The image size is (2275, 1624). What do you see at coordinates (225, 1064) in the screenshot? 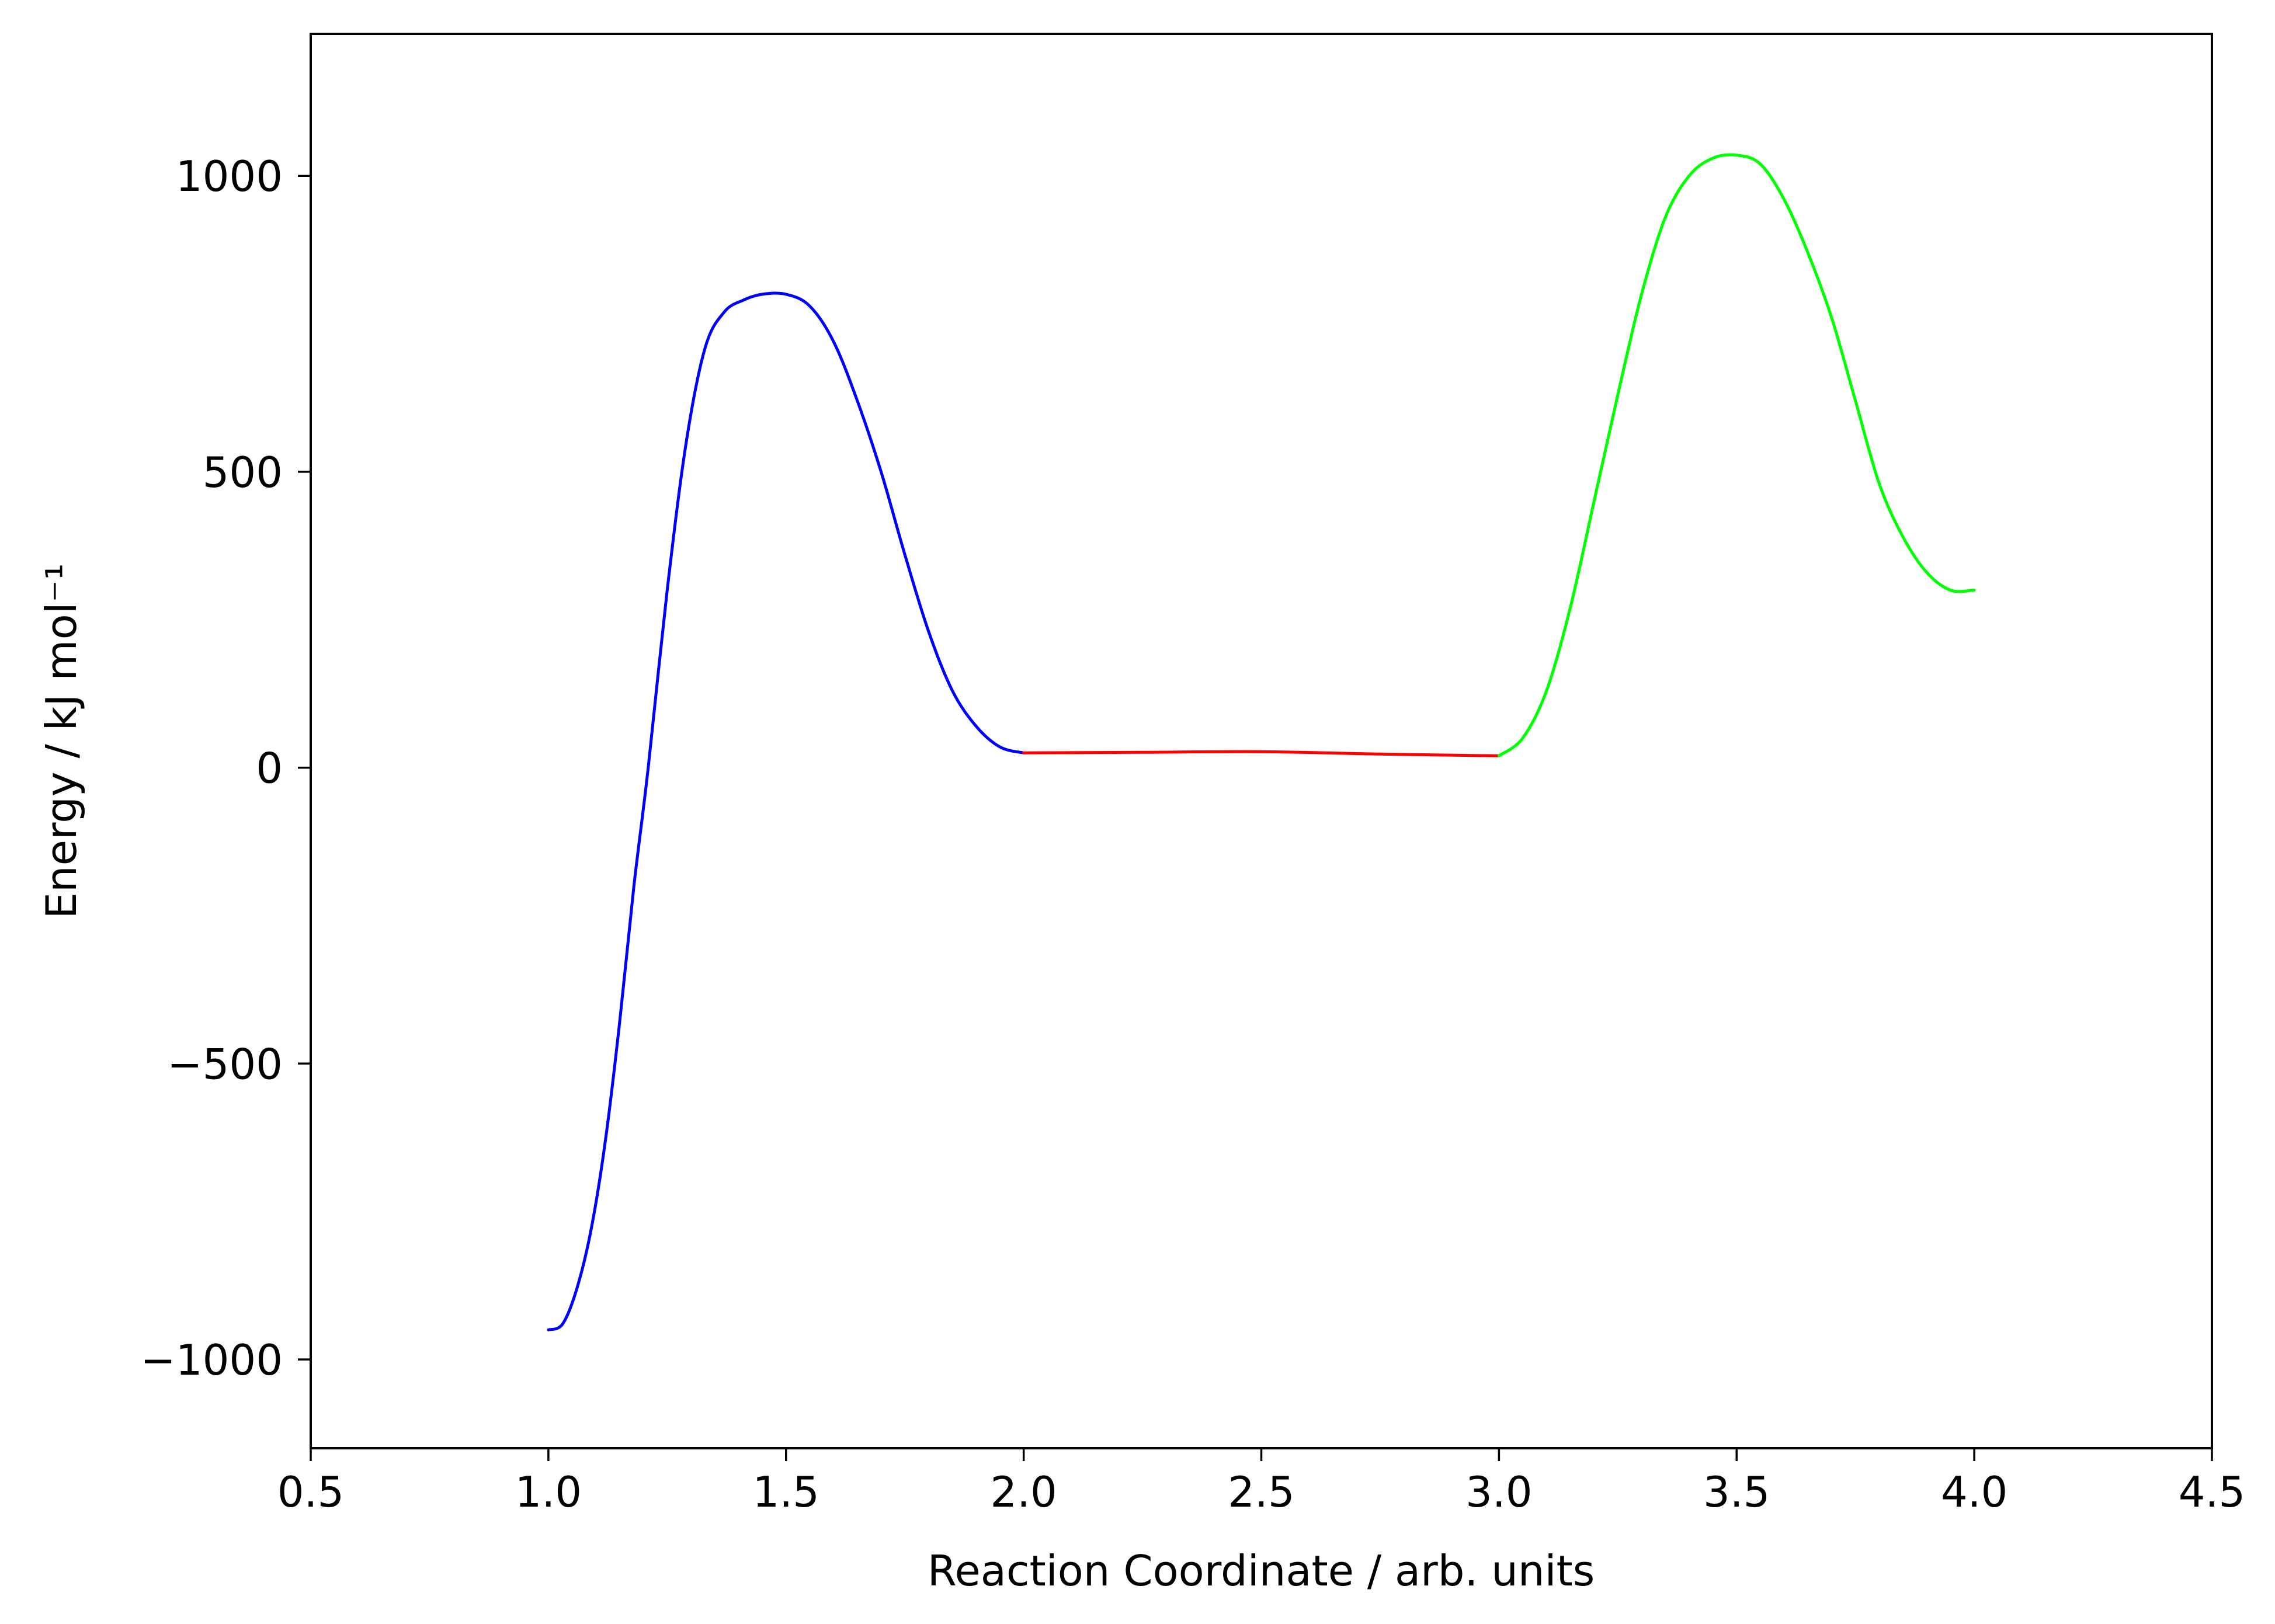
I see `y-tick-label: −500` at bounding box center [225, 1064].